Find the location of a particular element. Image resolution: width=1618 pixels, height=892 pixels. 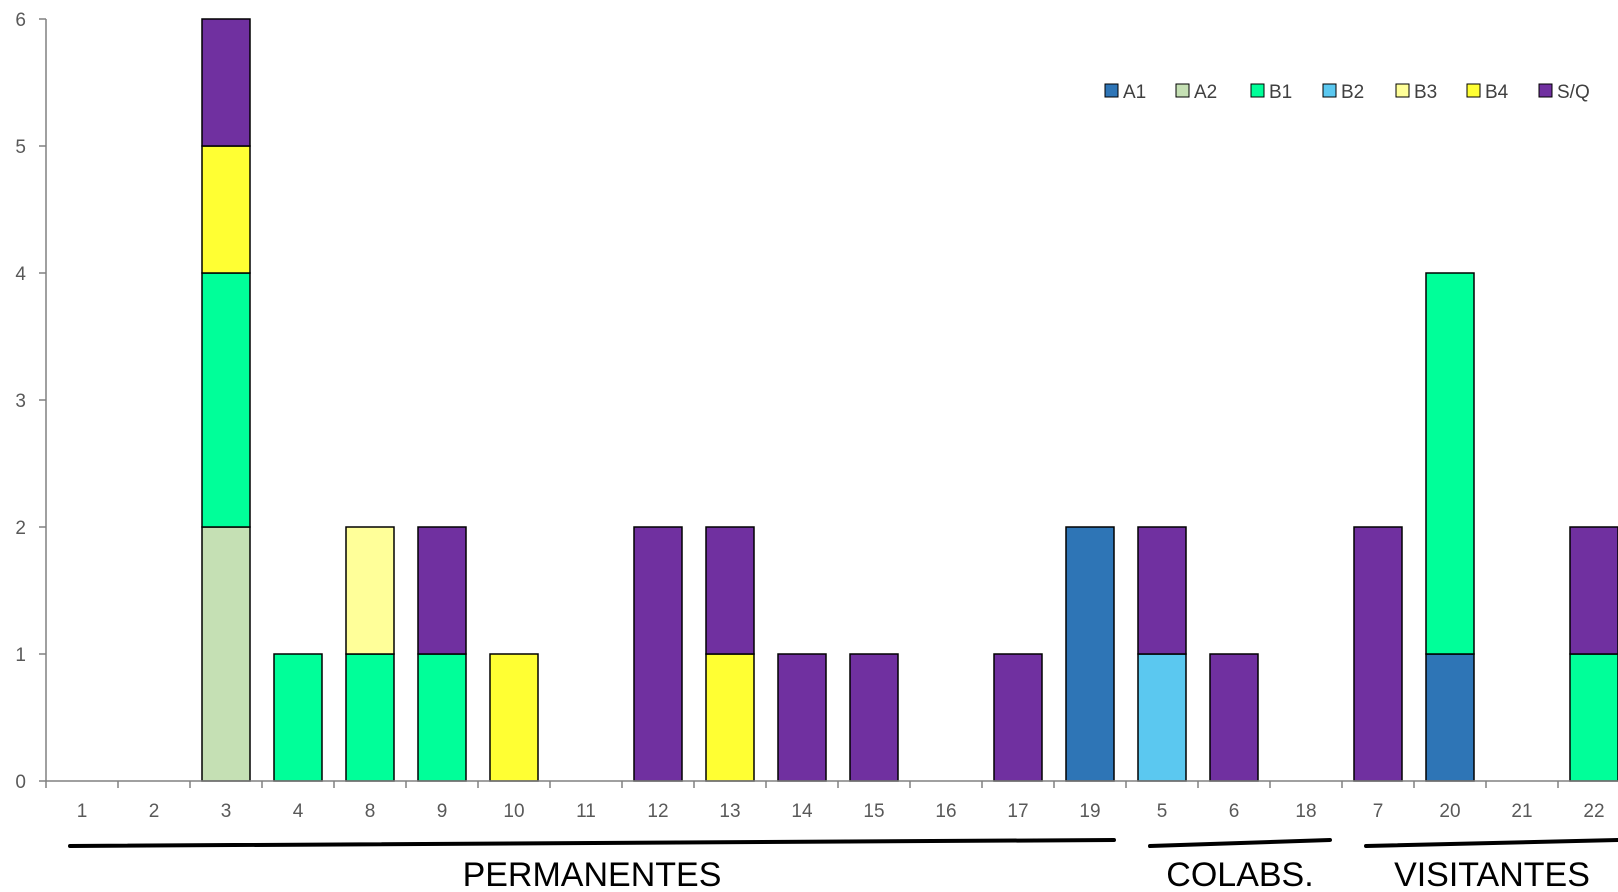

legend-label-sq: S/Q is located at coordinates (1573, 92).